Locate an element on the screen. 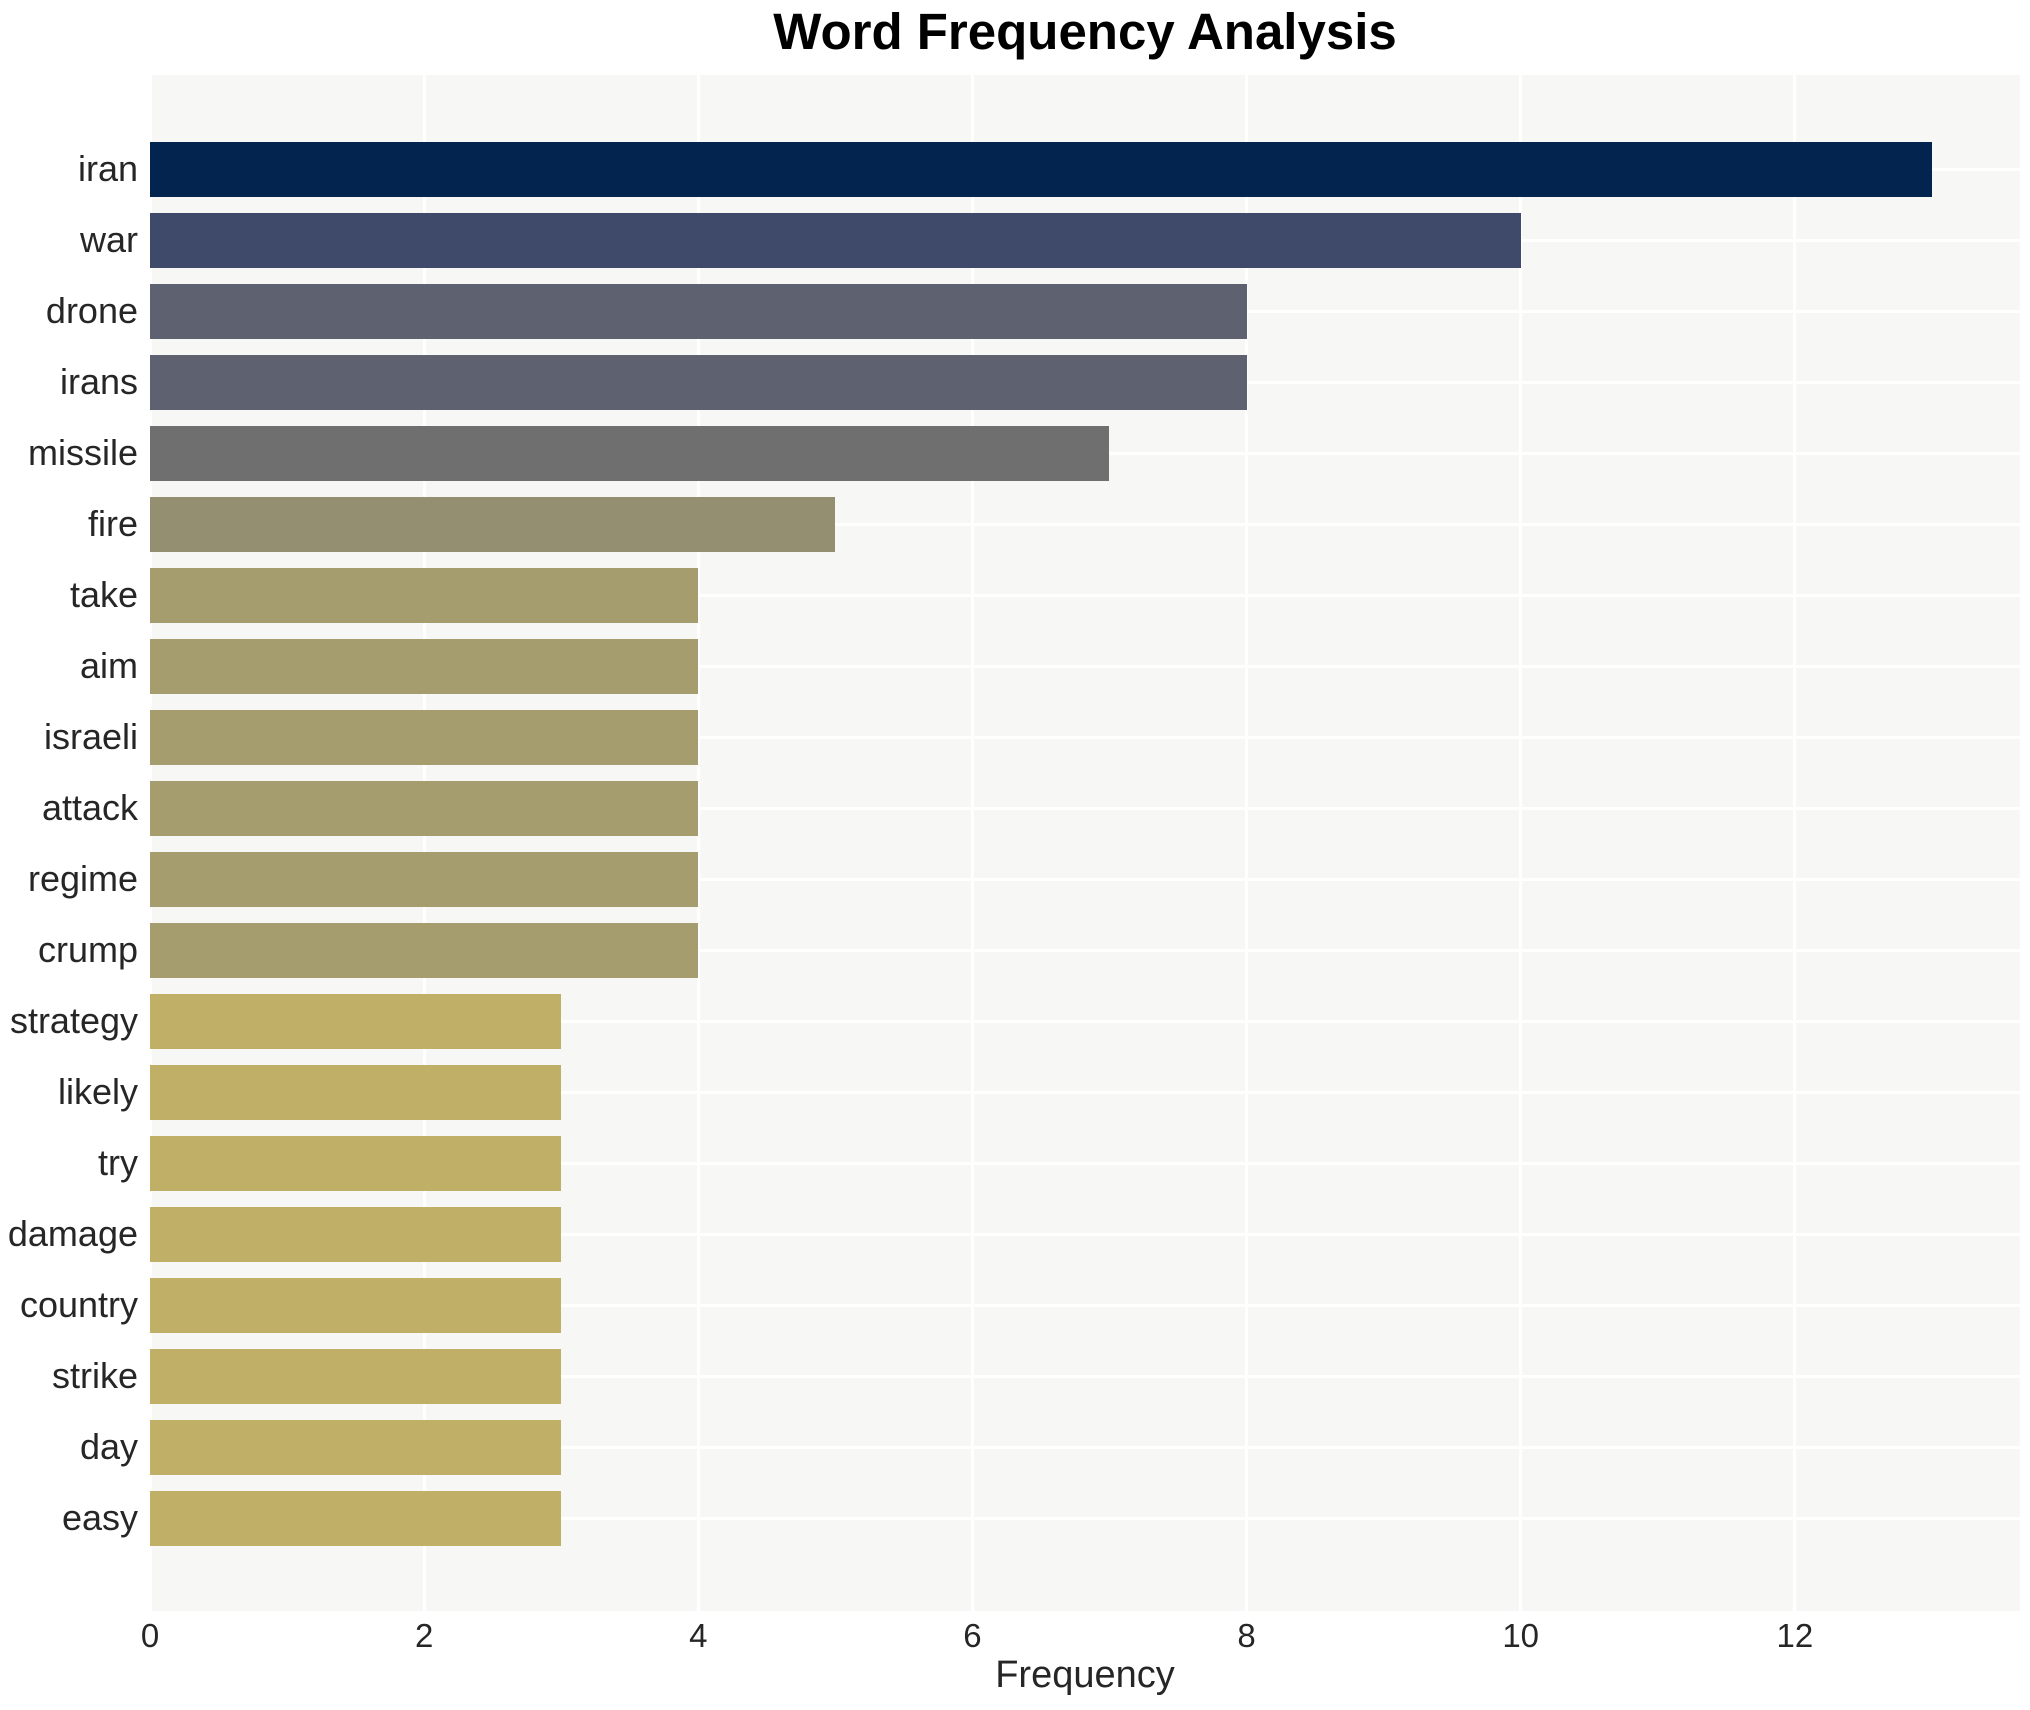  y-tick-label-damage: damage is located at coordinates (72, 1233).